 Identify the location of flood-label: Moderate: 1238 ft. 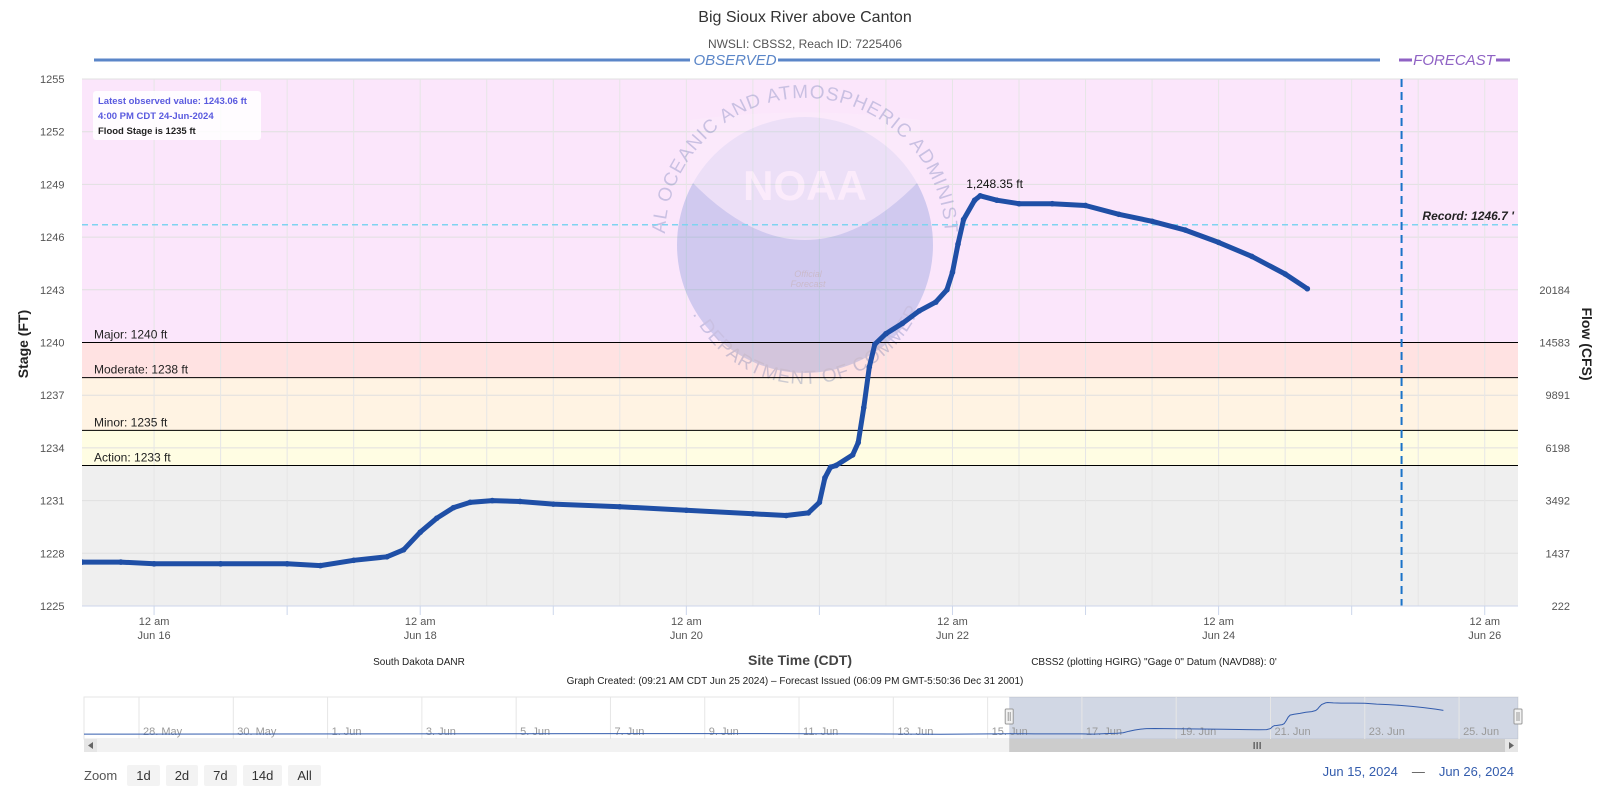
(141, 370).